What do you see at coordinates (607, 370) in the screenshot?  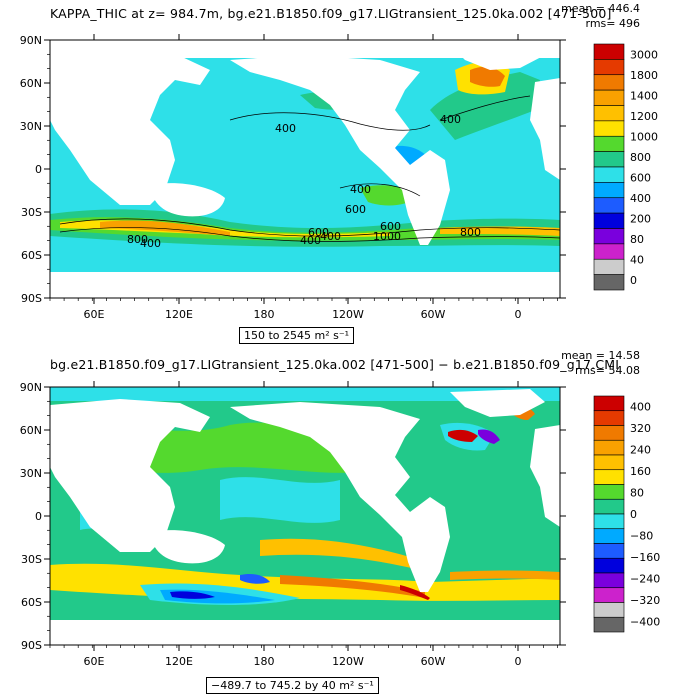 I see `bottom-rms-label: rms= 54.08` at bounding box center [607, 370].